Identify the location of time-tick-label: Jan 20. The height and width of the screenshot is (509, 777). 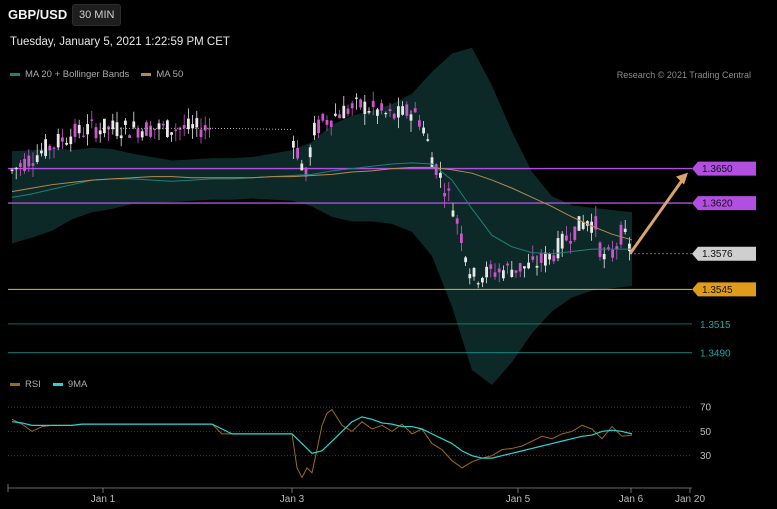
(690, 499).